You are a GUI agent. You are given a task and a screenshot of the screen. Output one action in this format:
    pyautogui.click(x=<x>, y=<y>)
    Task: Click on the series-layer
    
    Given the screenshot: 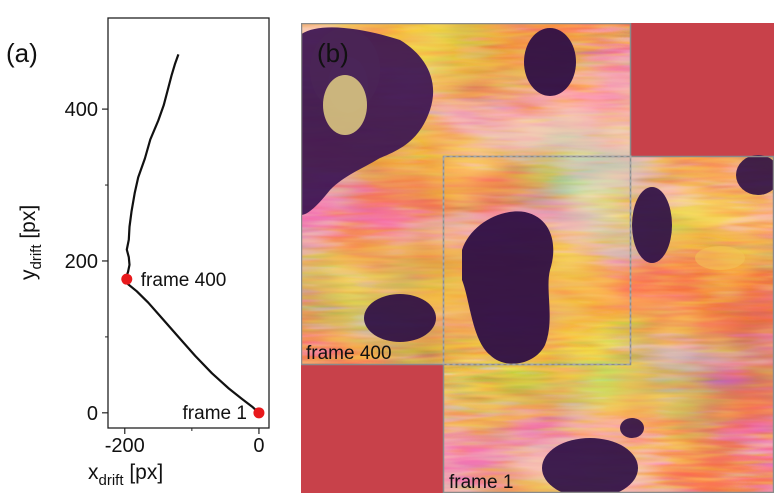 What is the action you would take?
    pyautogui.click(x=191, y=234)
    